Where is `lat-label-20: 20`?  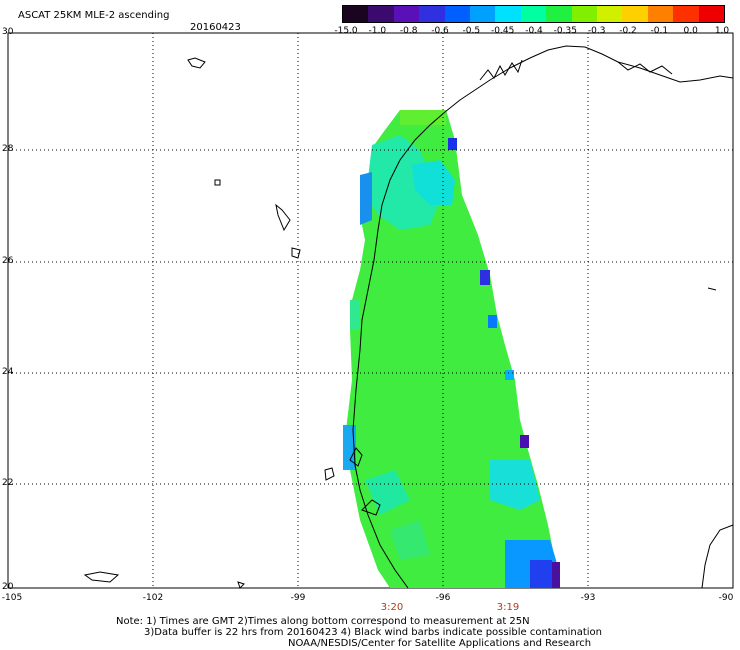
lat-label-20: 20 is located at coordinates (8, 587).